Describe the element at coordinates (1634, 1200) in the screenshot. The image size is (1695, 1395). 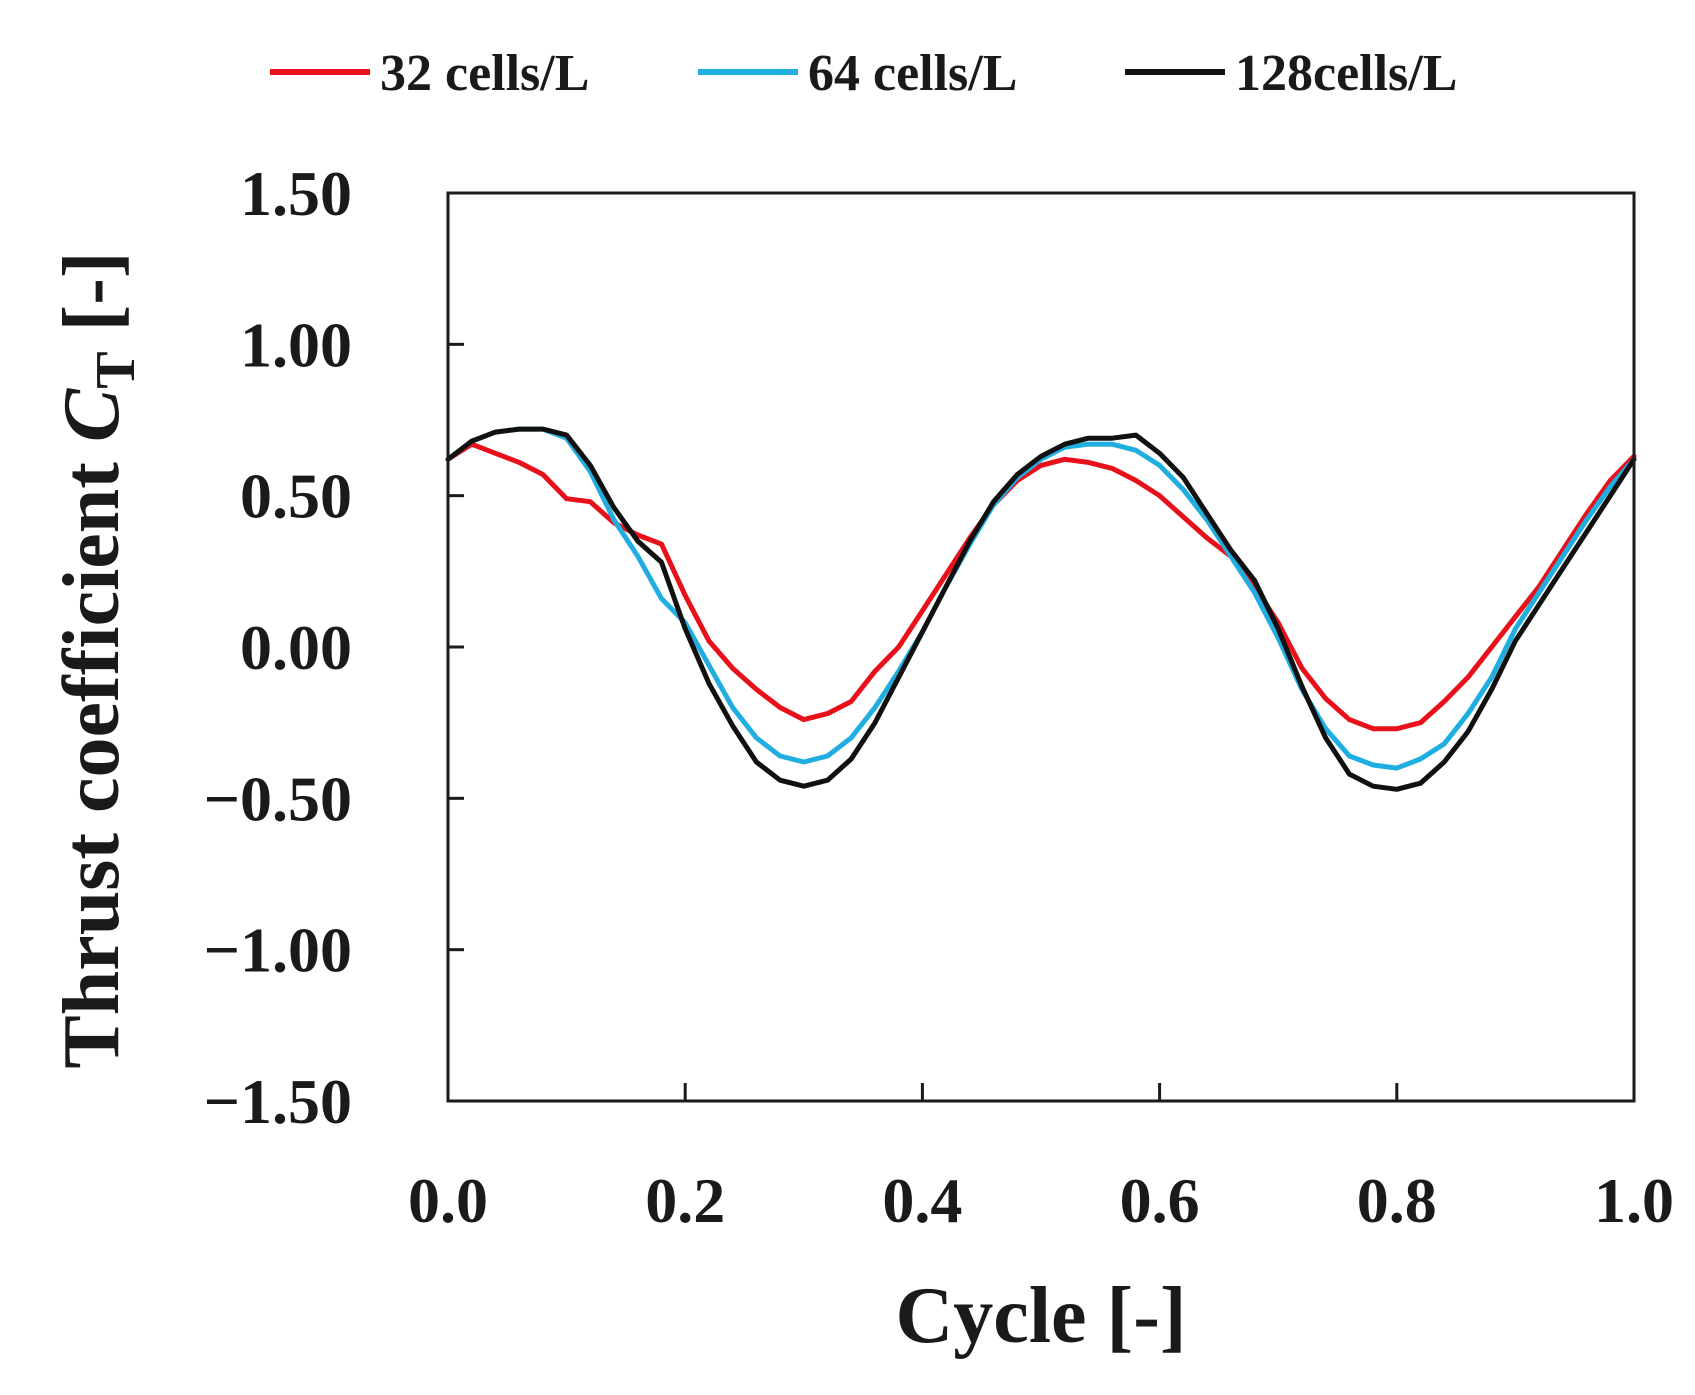
I see `x-tick-label: 1.0` at that location.